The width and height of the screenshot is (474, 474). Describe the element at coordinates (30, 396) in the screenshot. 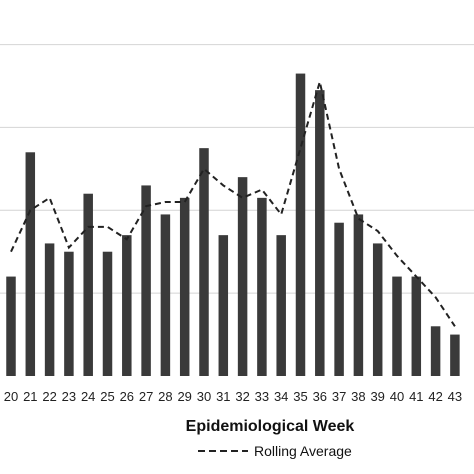

I see `x-tick-label: 21` at that location.